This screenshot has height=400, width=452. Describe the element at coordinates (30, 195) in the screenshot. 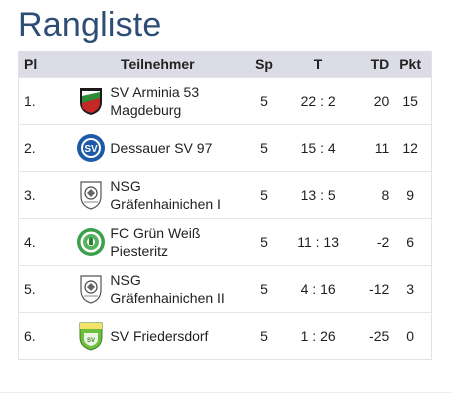

I see `rank: 3.` at that location.